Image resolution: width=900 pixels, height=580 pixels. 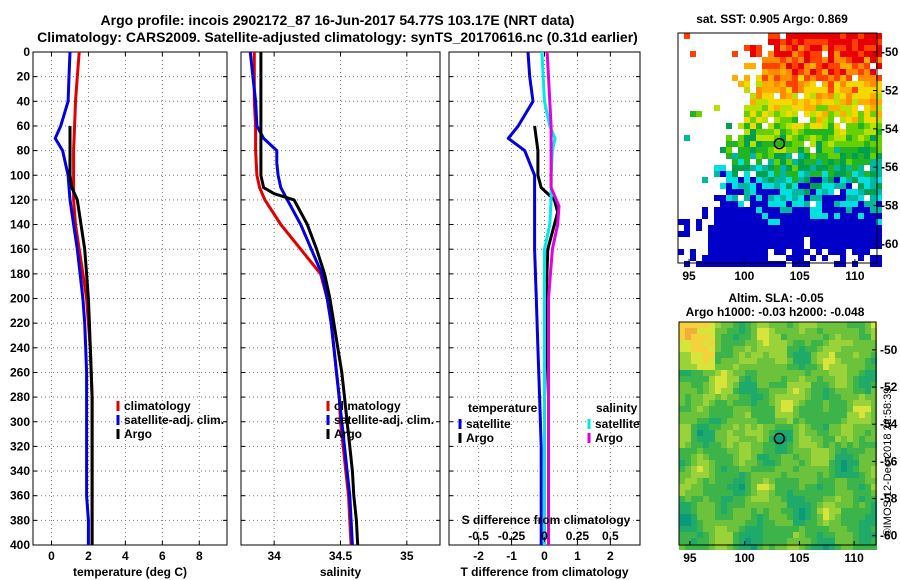 I want to click on map-y-tick-label: -56, so click(x=890, y=167).